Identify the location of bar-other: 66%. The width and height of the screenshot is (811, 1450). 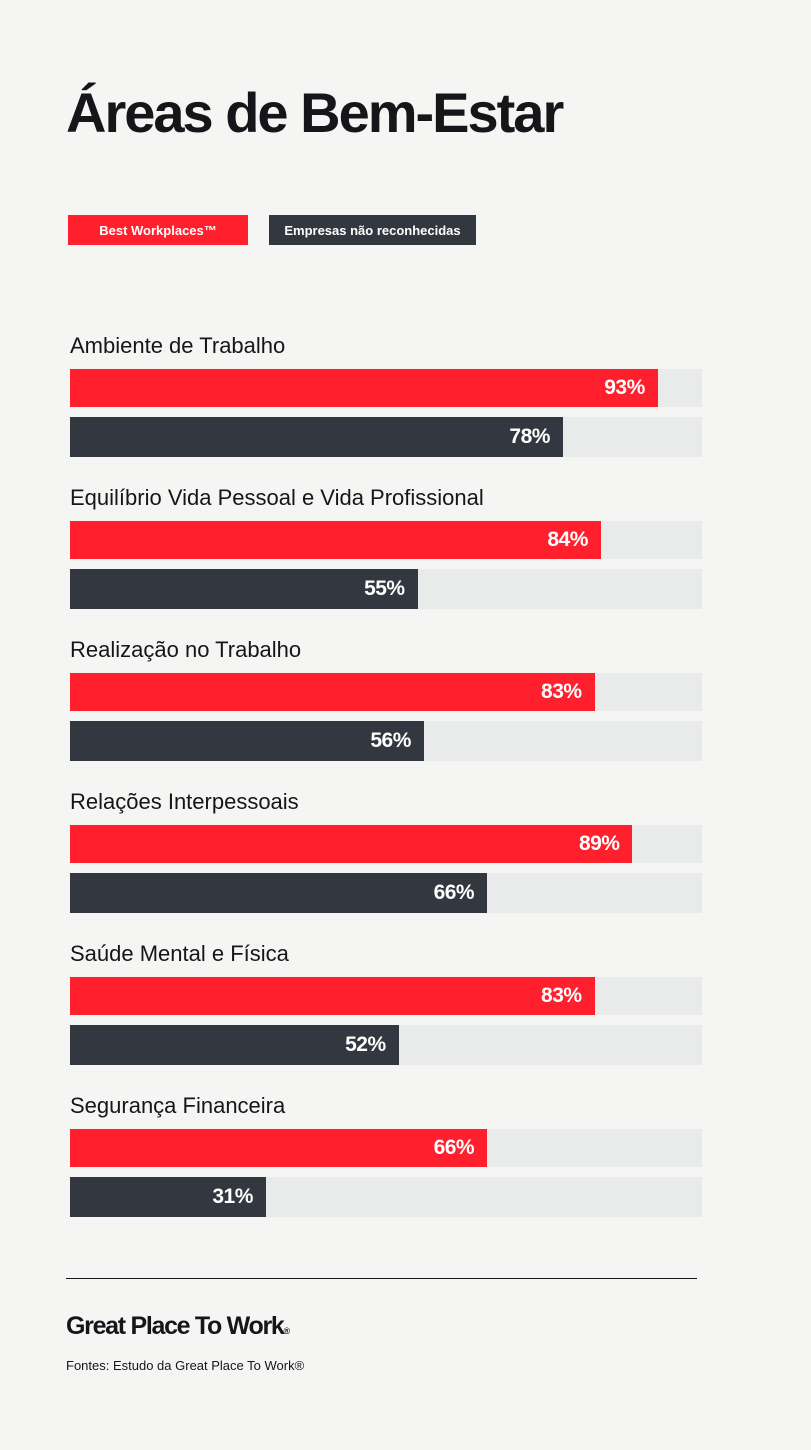
(279, 893).